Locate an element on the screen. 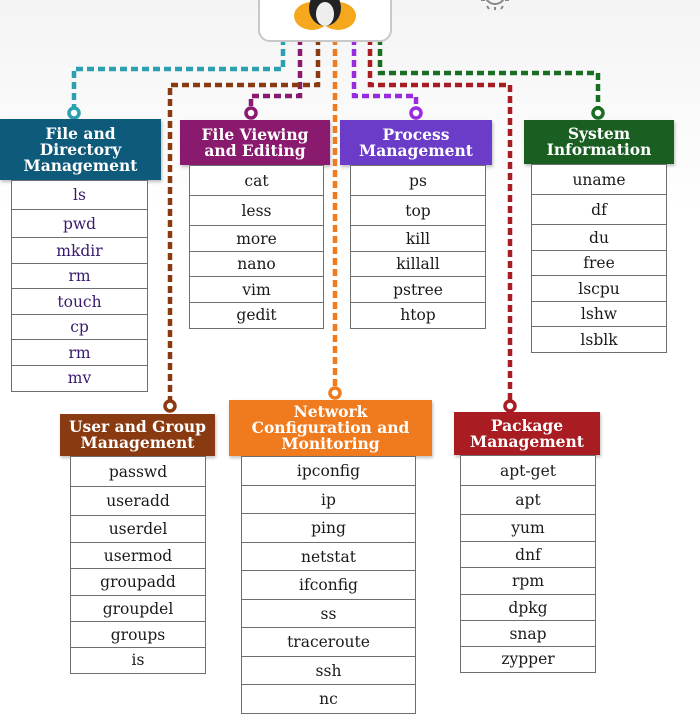 The height and width of the screenshot is (717, 700). command-cell: less is located at coordinates (256, 210).